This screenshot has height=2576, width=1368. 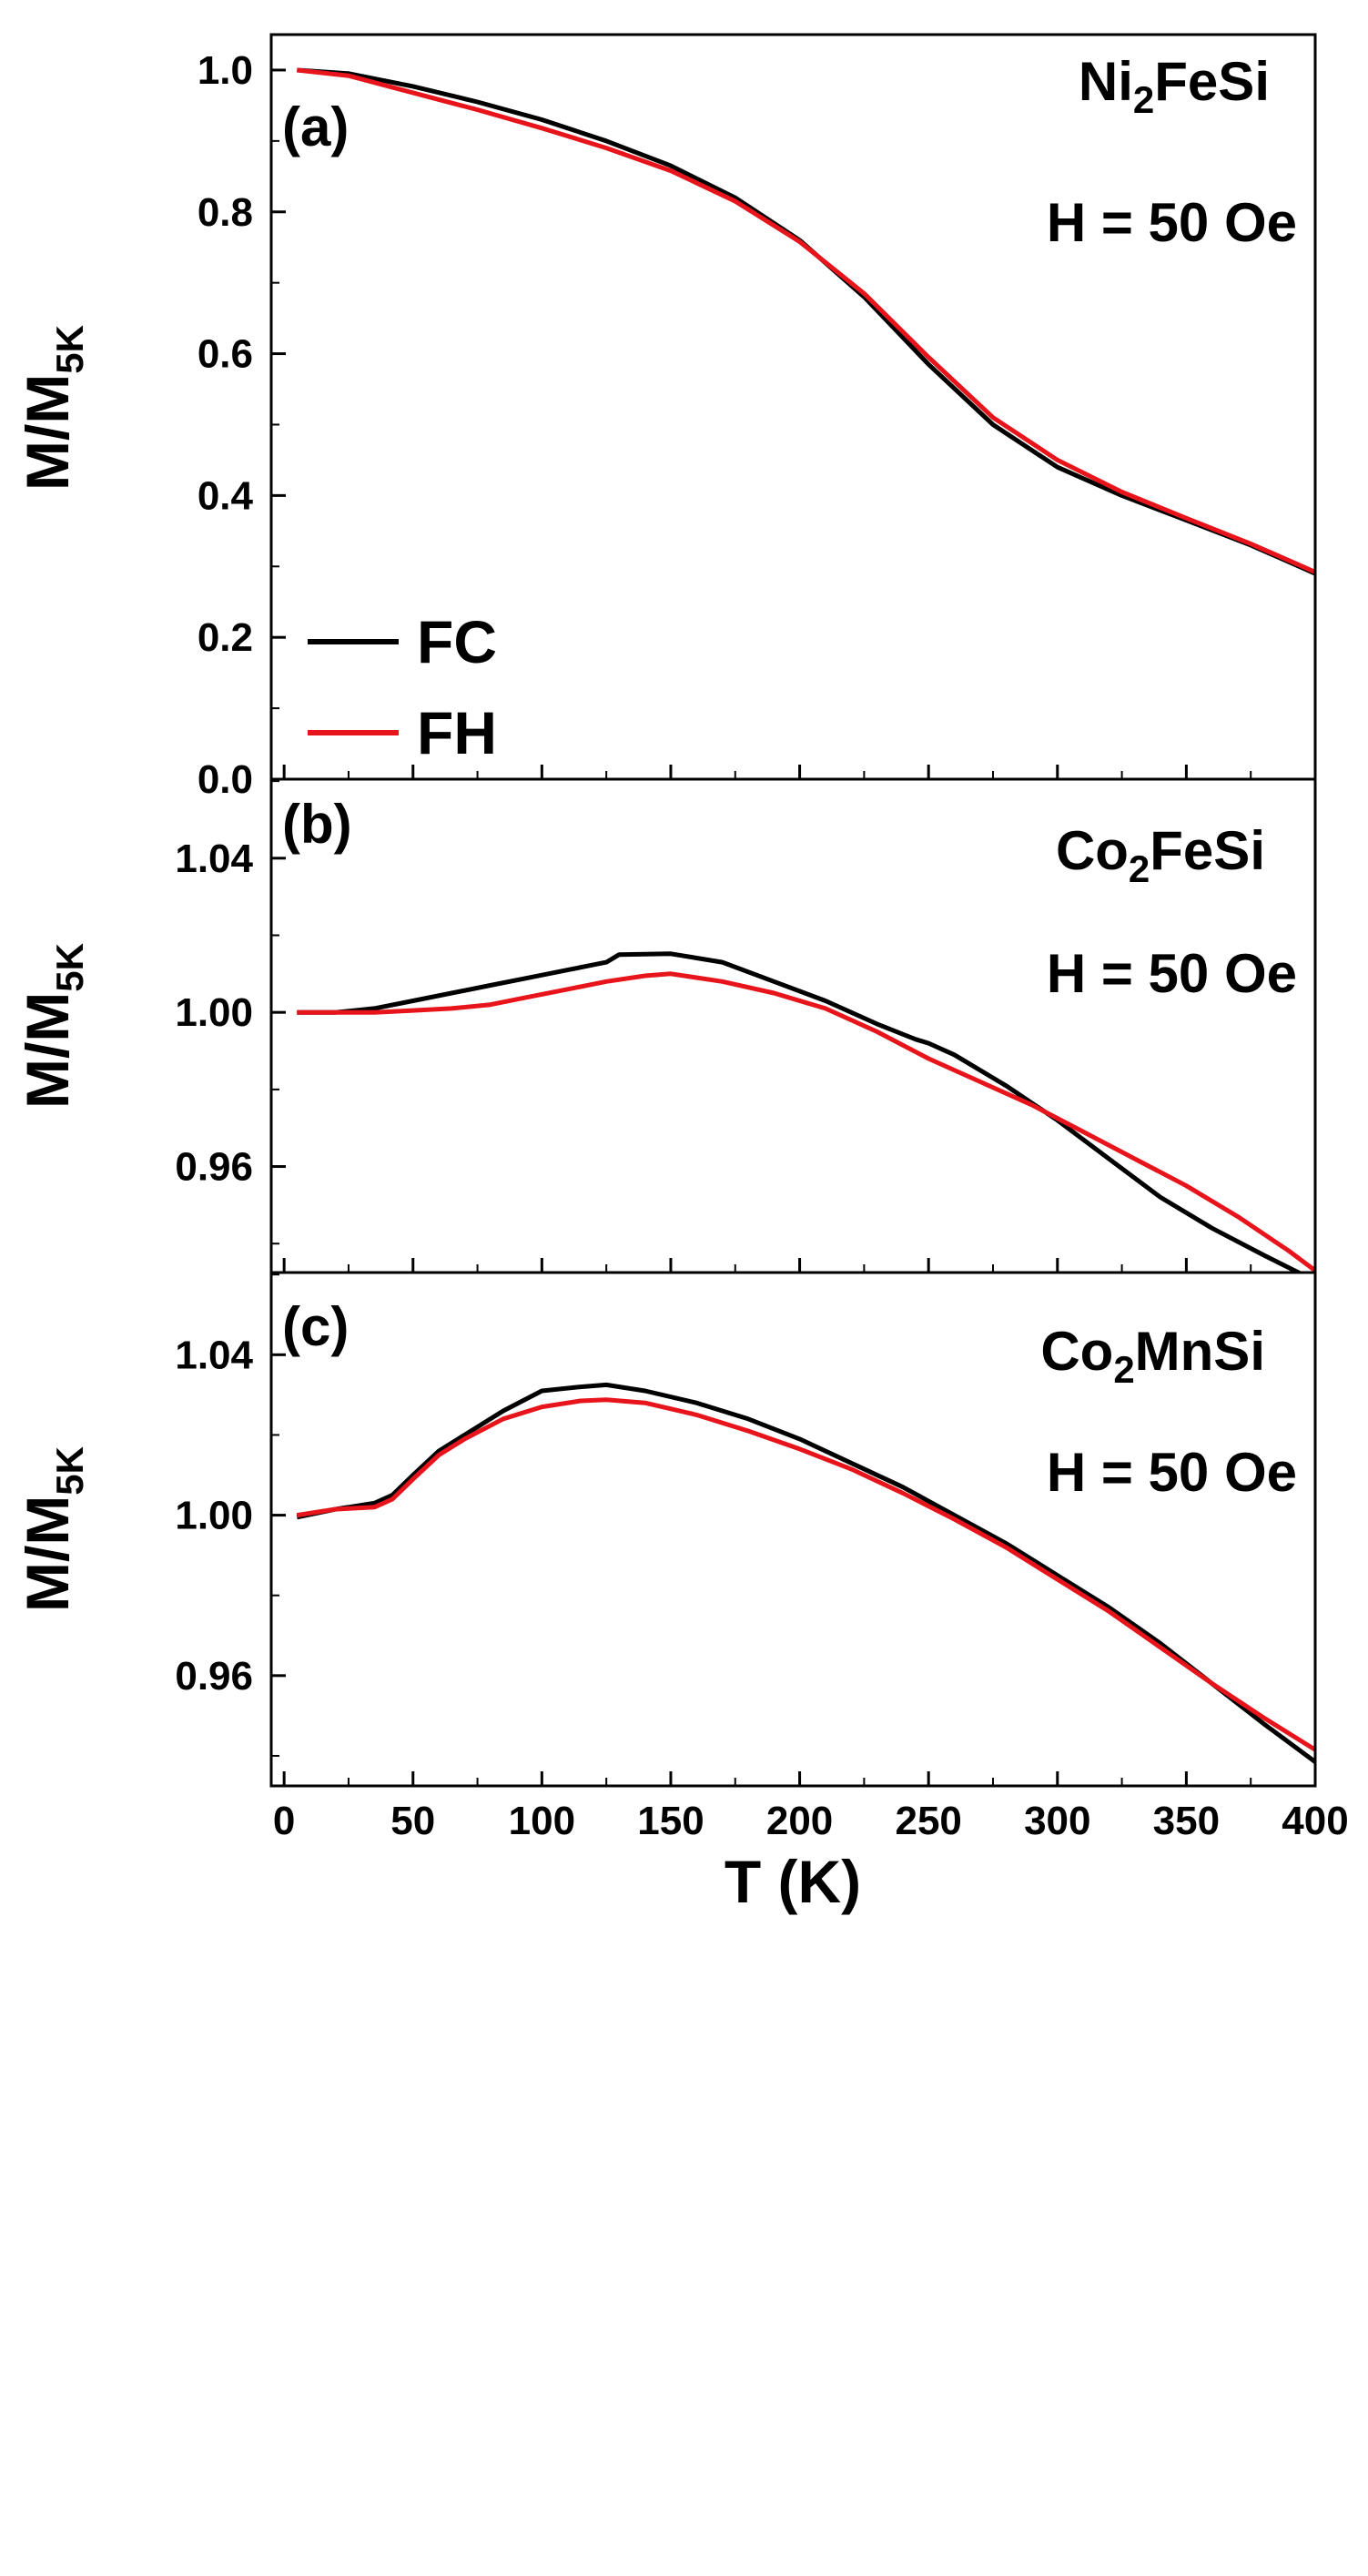 What do you see at coordinates (412, 1821) in the screenshot?
I see `x-tick-label: 50` at bounding box center [412, 1821].